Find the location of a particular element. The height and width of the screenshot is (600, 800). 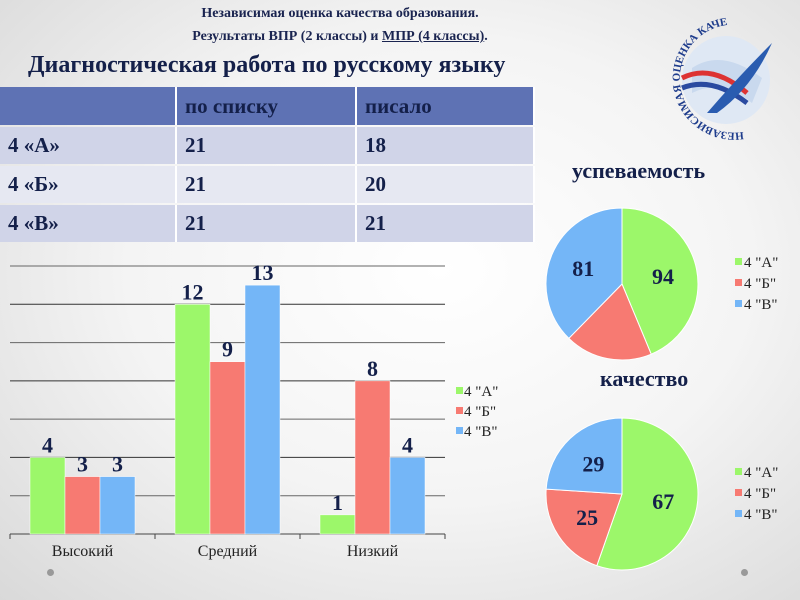

page-title: Диагностическая работа по русскому языку is located at coordinates (267, 65).